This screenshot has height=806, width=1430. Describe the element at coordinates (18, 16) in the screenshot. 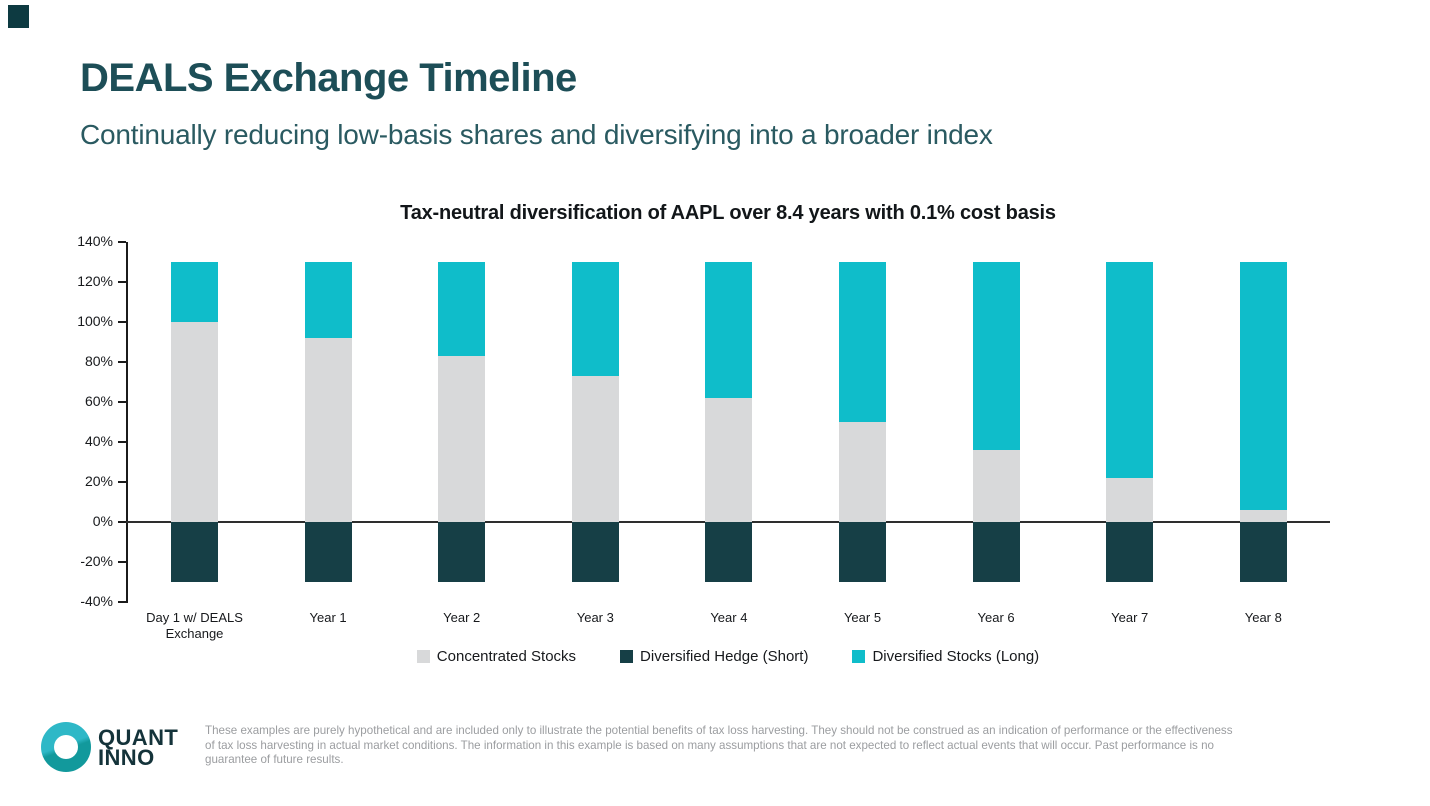

I see `corner-mark` at that location.